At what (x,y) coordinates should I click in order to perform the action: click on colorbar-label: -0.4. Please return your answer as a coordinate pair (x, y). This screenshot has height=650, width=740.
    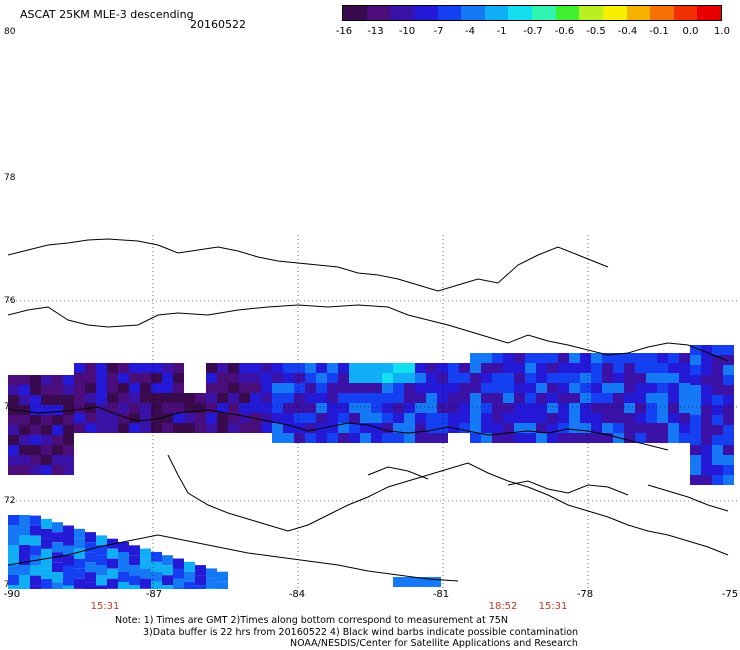
    Looking at the image, I should click on (627, 31).